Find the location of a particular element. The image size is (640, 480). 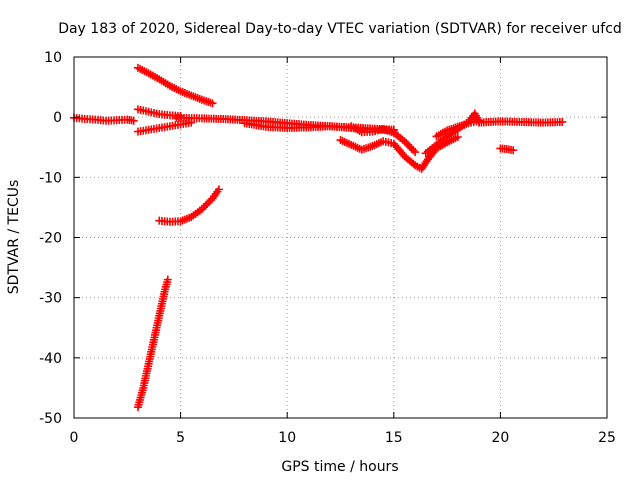

y-axis-label: SDTVAR / TECUs is located at coordinates (14, 237).